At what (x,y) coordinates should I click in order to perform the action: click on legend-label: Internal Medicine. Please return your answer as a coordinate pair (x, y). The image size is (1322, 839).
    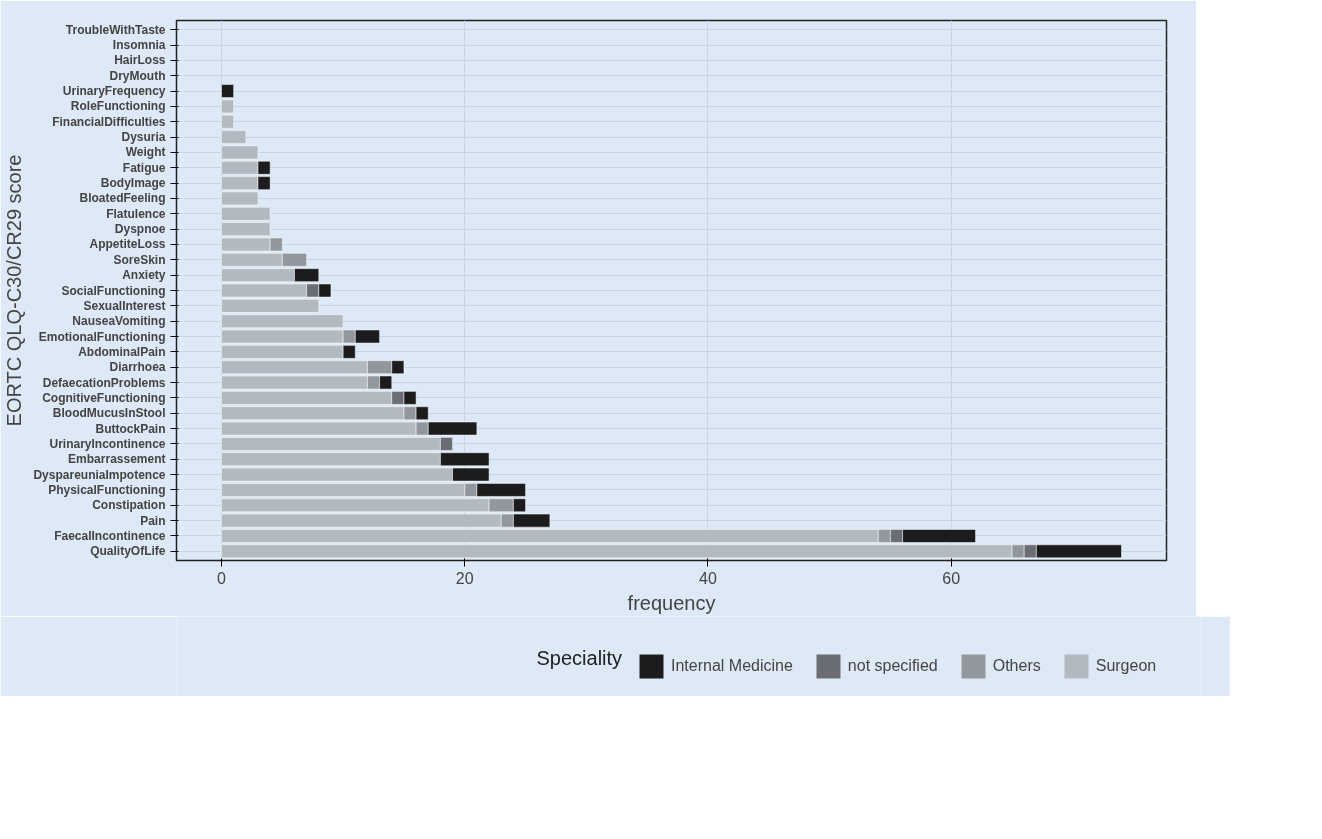
    Looking at the image, I should click on (732, 666).